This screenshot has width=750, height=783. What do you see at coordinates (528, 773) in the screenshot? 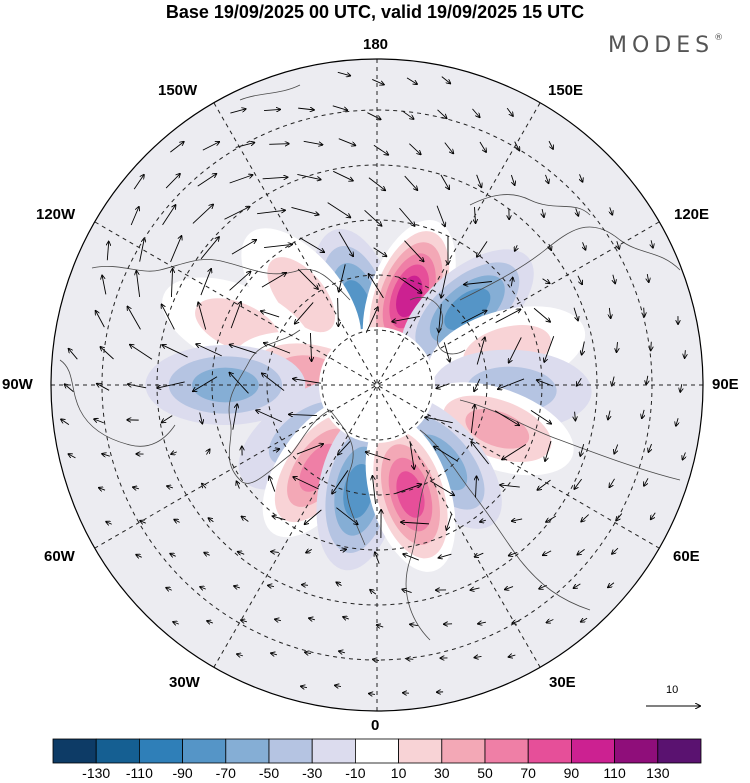
I see `colorbar-tick-label: 70` at bounding box center [528, 773].